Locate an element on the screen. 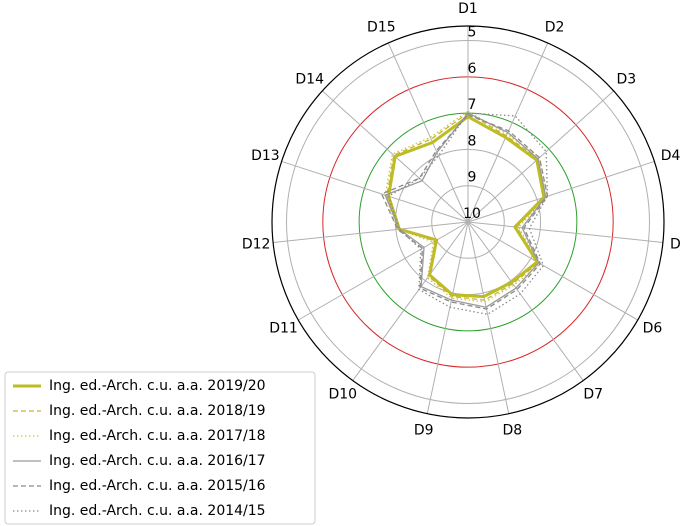  axis-label: D6 is located at coordinates (653, 329).